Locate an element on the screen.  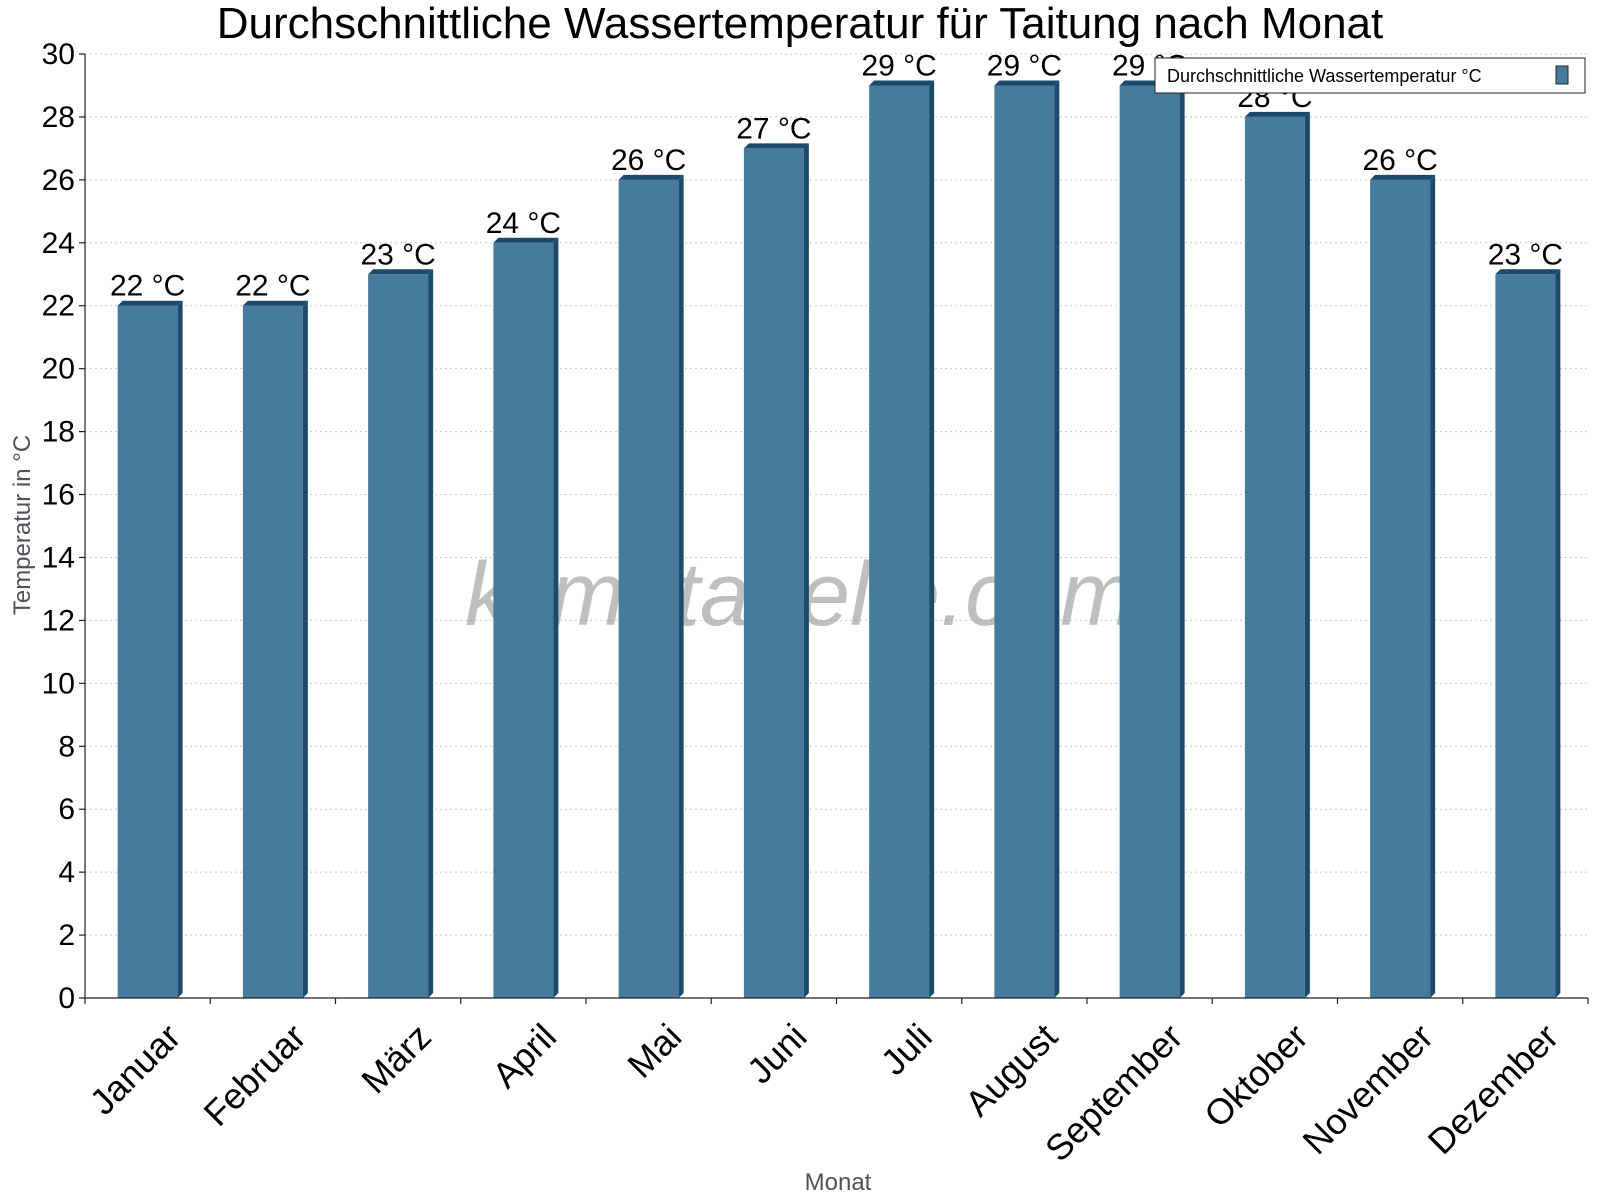
bar-oktober is located at coordinates (1277, 554).